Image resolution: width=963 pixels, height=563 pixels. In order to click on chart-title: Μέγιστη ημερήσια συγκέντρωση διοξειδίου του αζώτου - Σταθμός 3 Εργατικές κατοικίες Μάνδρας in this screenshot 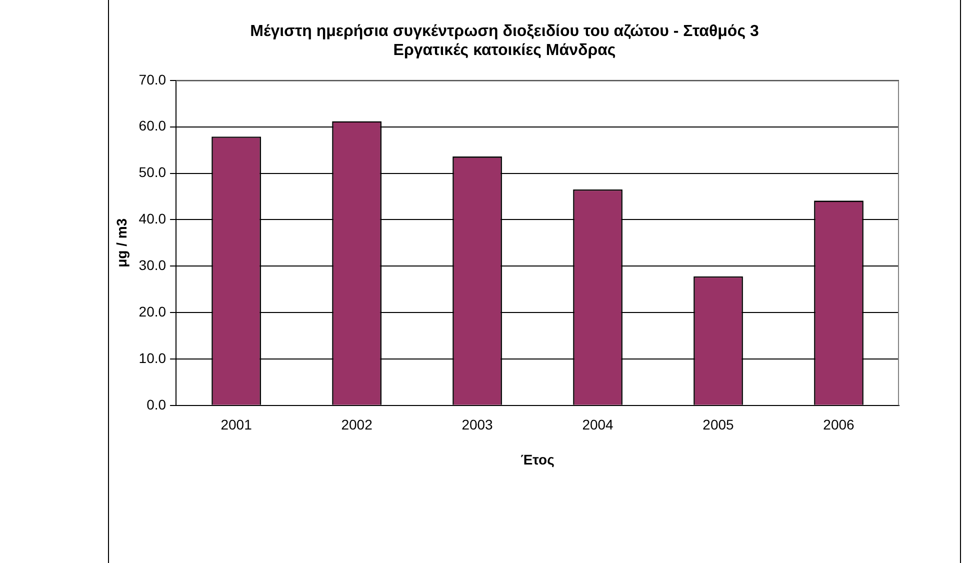, I will do `click(504, 41)`.